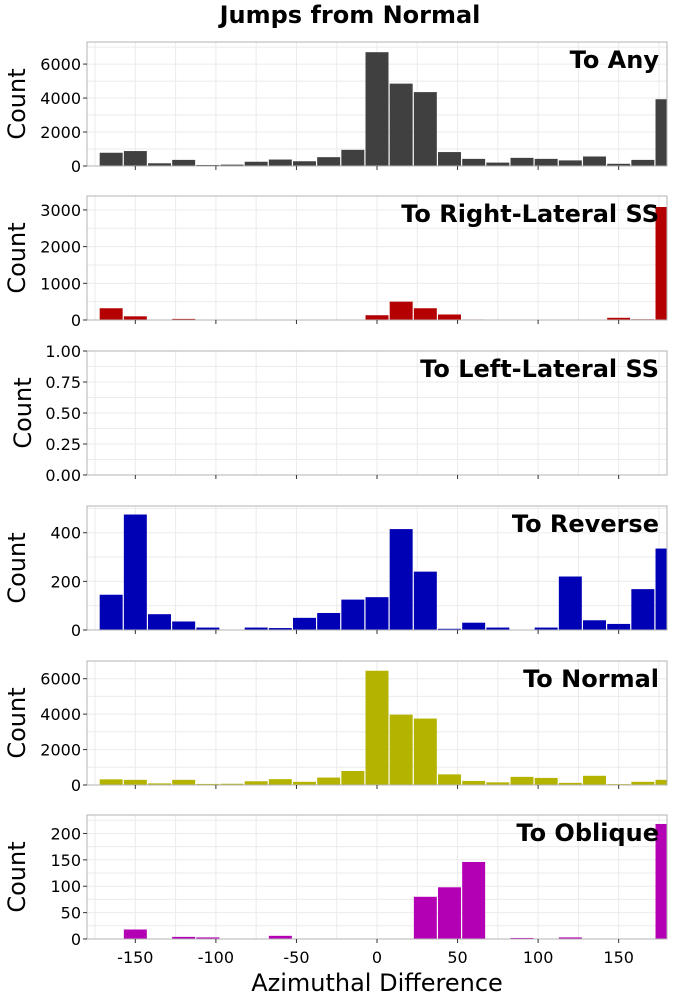 The image size is (700, 1000). What do you see at coordinates (615, 60) in the screenshot?
I see `panel-title: To Any` at bounding box center [615, 60].